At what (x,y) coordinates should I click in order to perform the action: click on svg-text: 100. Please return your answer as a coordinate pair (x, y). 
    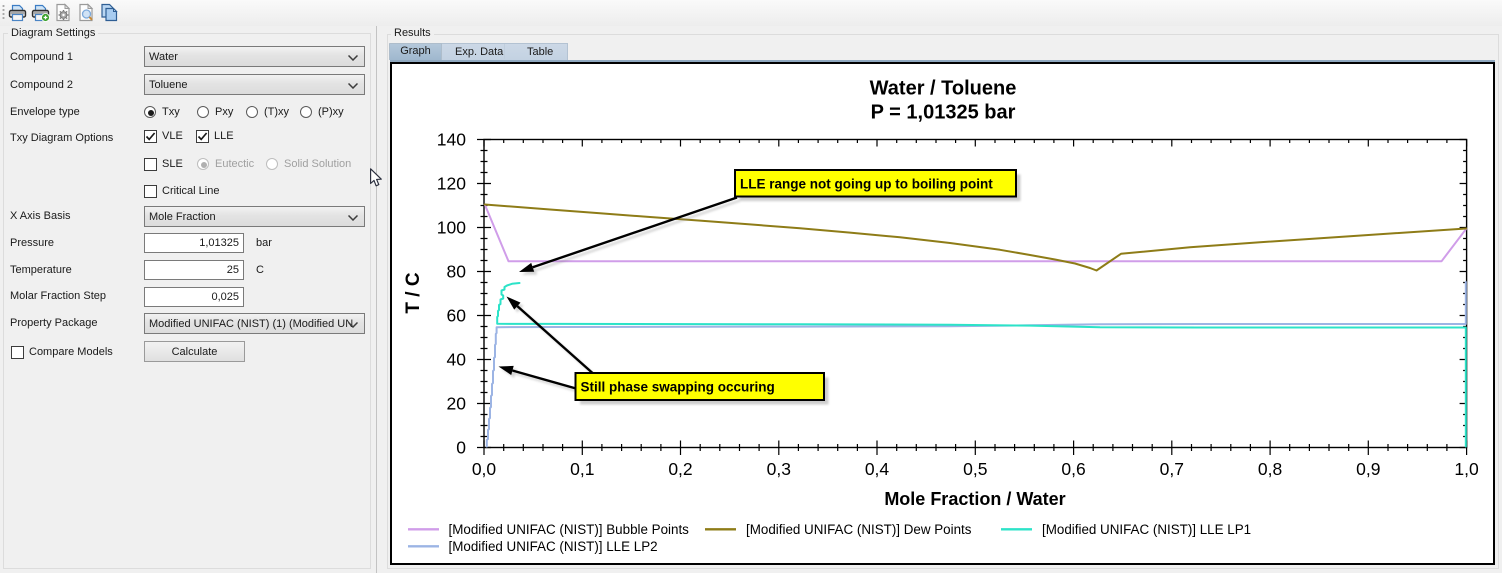
    Looking at the image, I should click on (451, 228).